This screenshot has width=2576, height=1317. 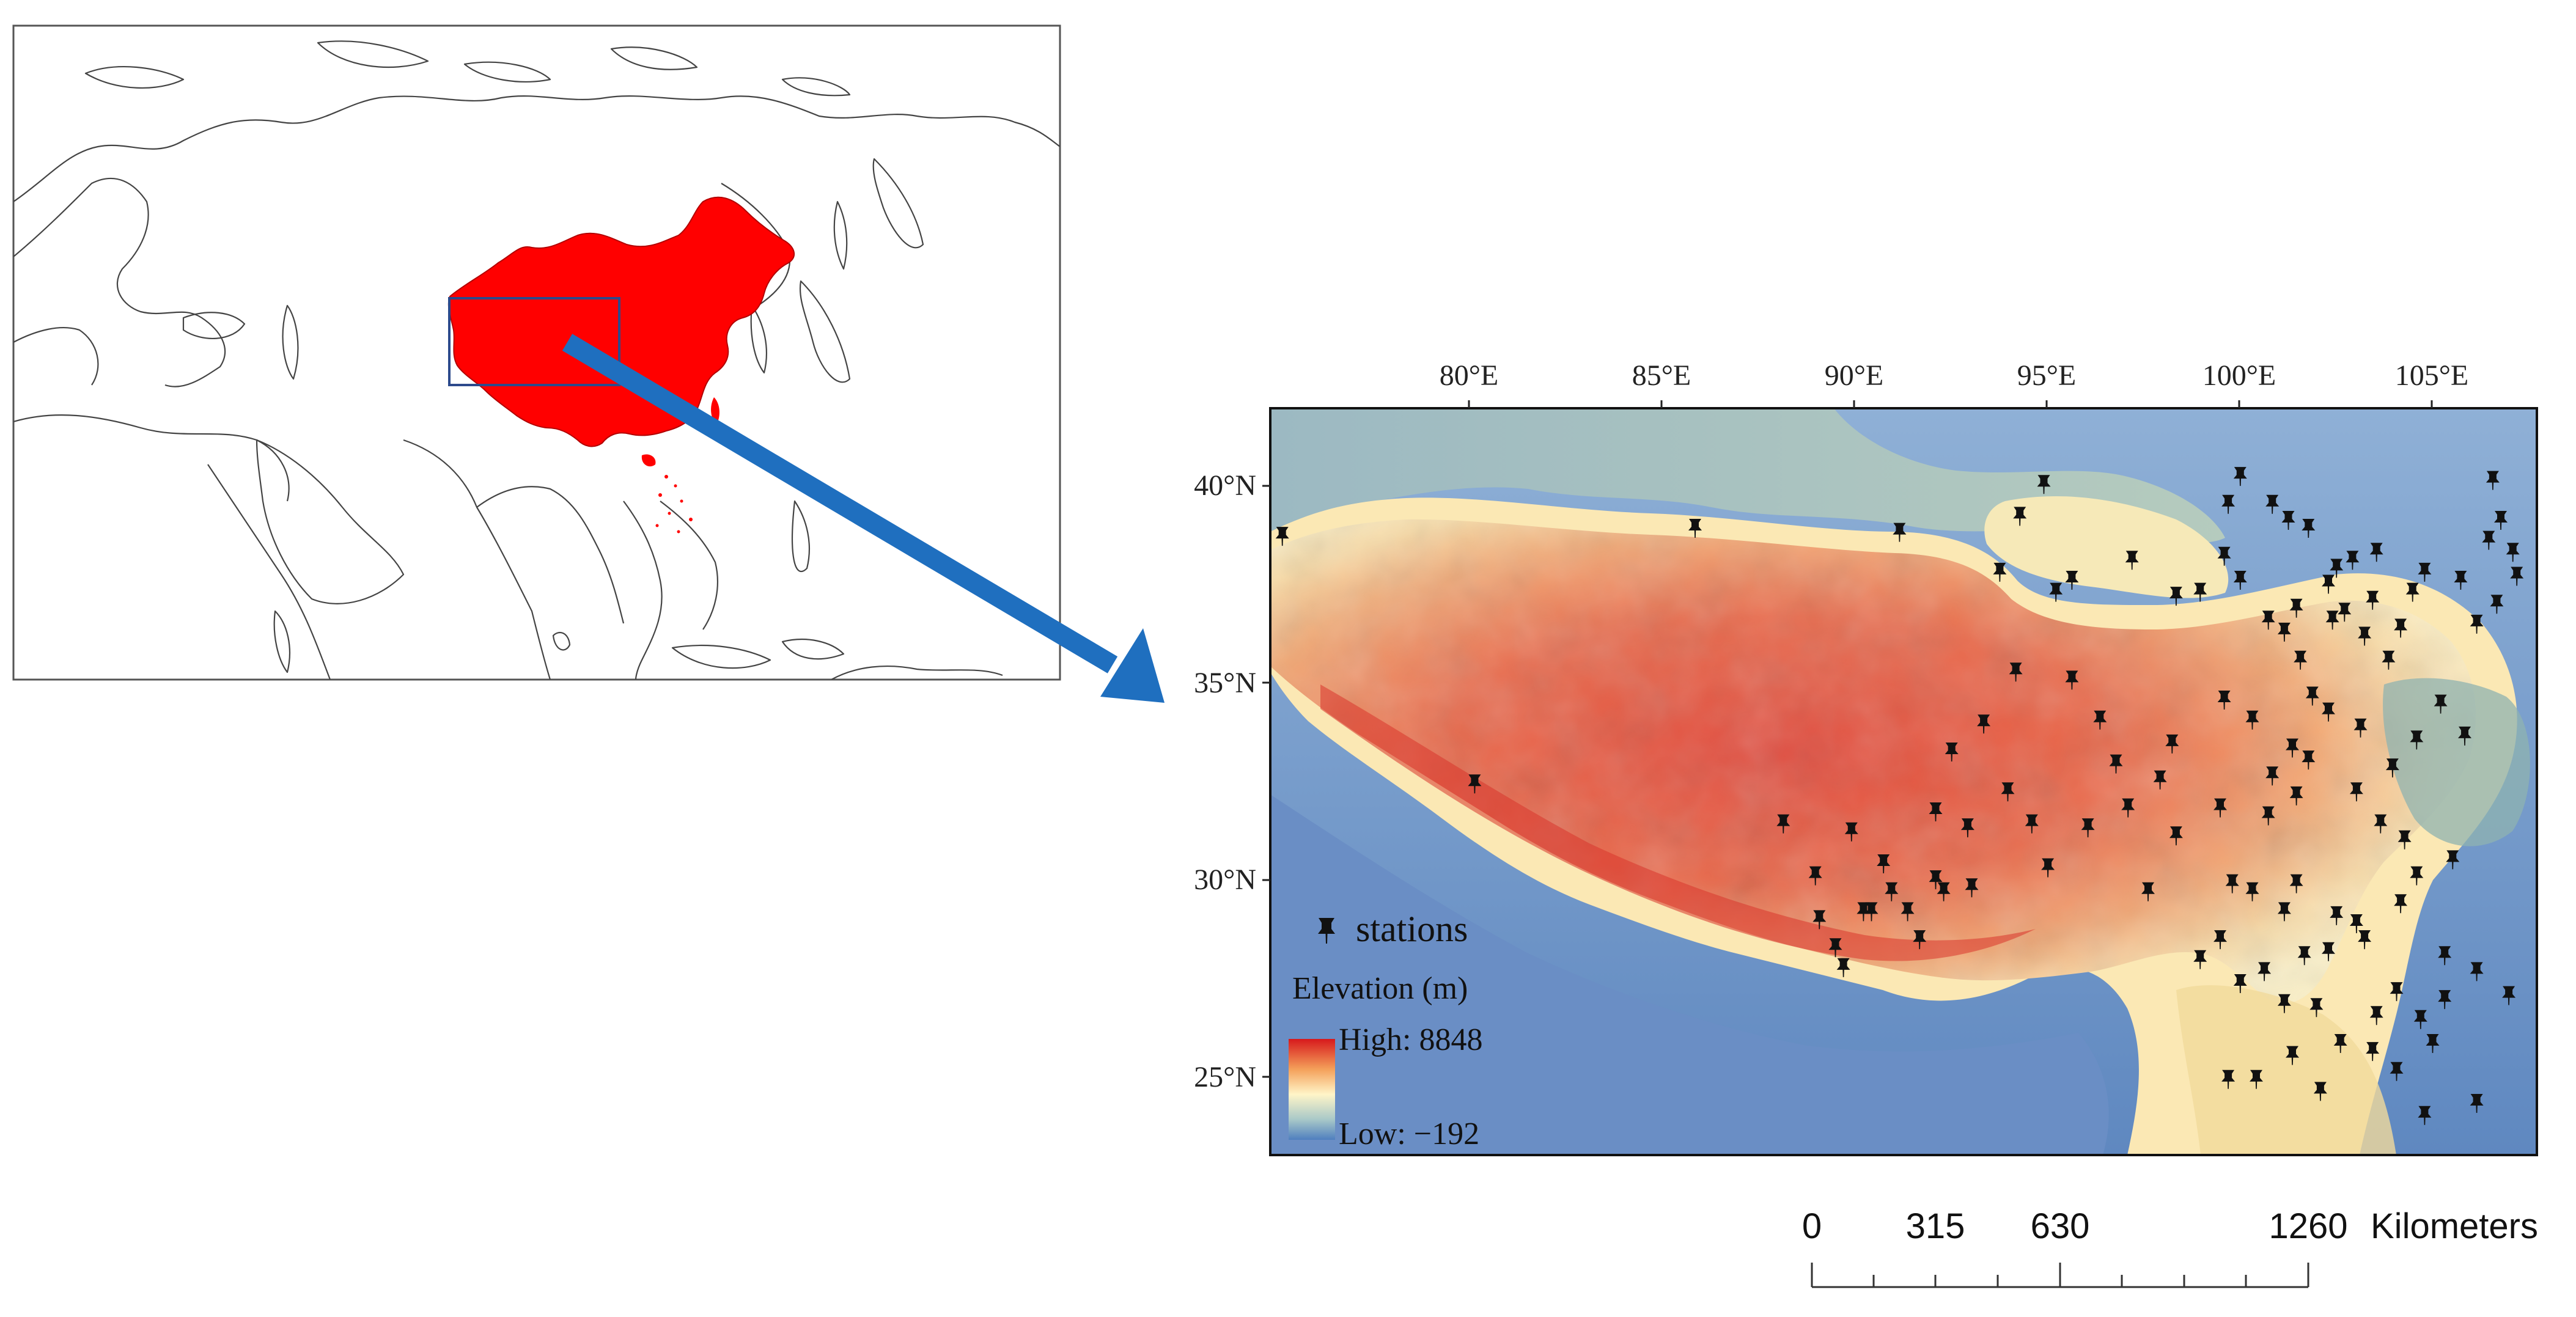 What do you see at coordinates (1410, 1039) in the screenshot?
I see `elevation-high-label: High: 8848` at bounding box center [1410, 1039].